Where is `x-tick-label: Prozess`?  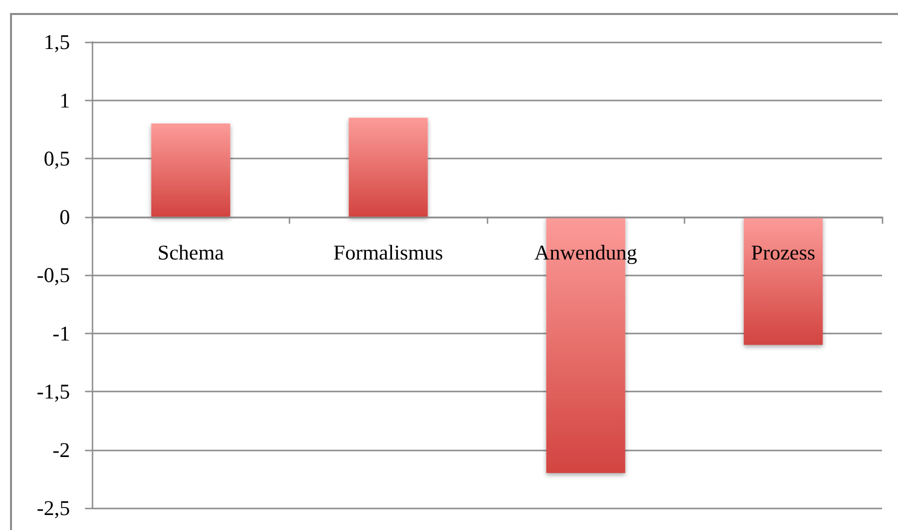
x-tick-label: Prozess is located at coordinates (783, 252).